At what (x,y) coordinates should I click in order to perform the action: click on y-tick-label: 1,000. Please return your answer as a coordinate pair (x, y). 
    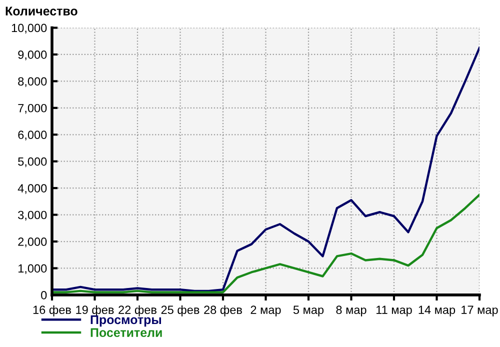
    Looking at the image, I should click on (32, 269).